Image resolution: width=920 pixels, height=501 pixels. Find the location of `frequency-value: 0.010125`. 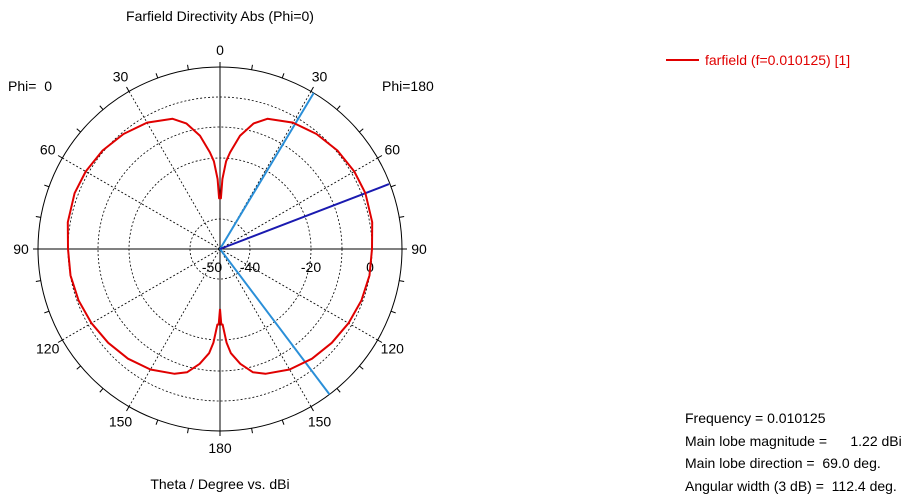

frequency-value: 0.010125 is located at coordinates (796, 418).